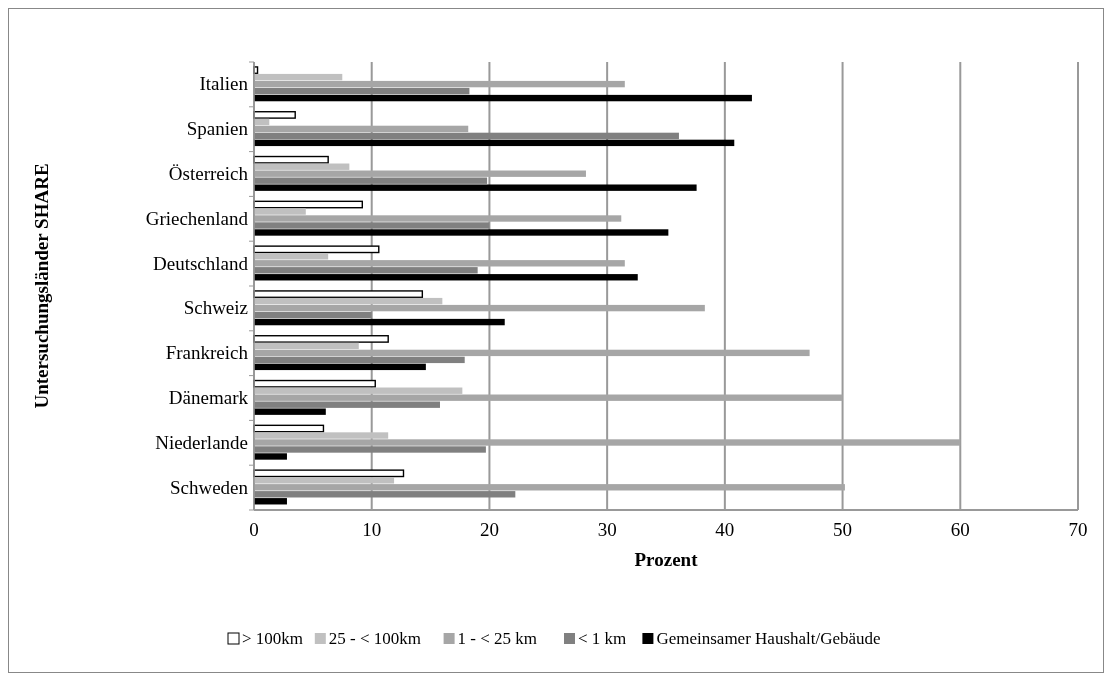 This screenshot has width=1112, height=681. I want to click on y-tick-label: Frankreich, so click(207, 353).